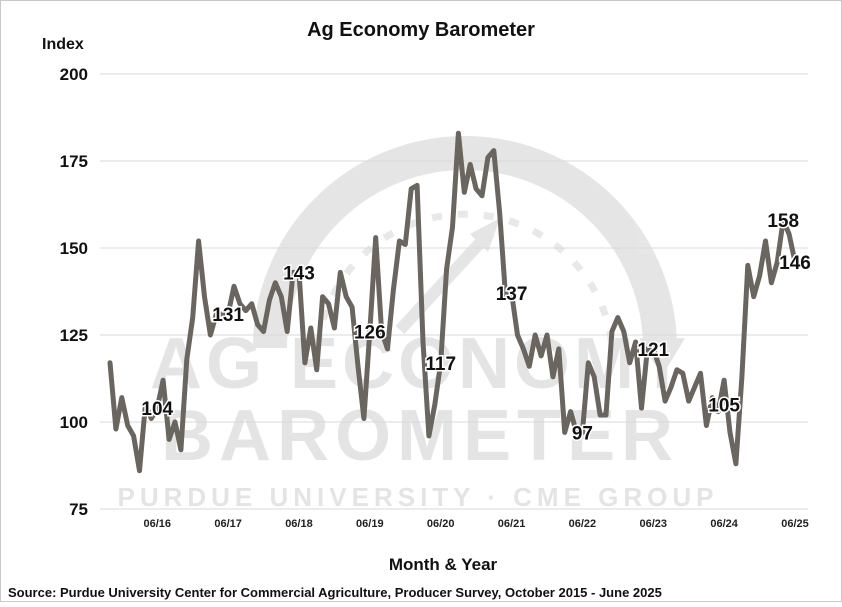  What do you see at coordinates (74, 248) in the screenshot?
I see `y-tick-label: 150` at bounding box center [74, 248].